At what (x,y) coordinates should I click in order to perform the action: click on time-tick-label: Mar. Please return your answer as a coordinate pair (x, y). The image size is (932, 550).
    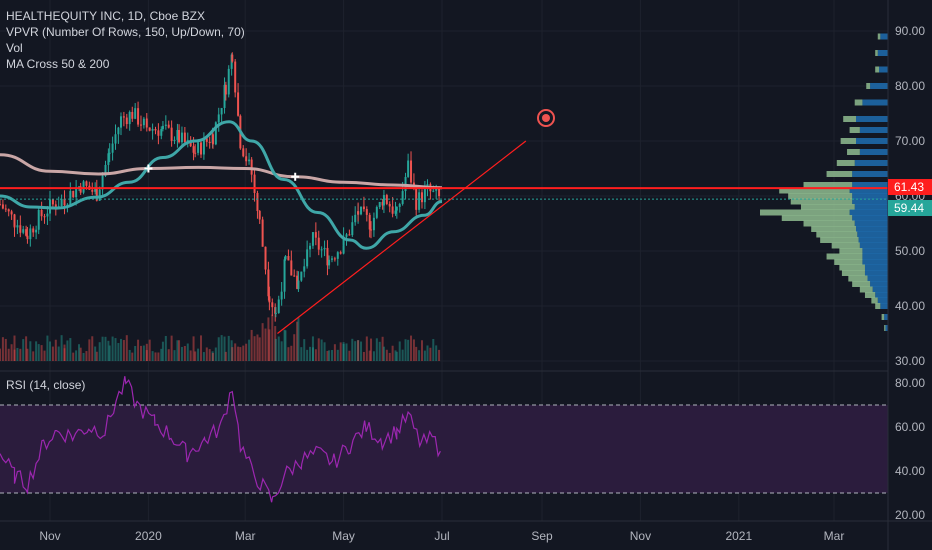
    Looking at the image, I should click on (834, 536).